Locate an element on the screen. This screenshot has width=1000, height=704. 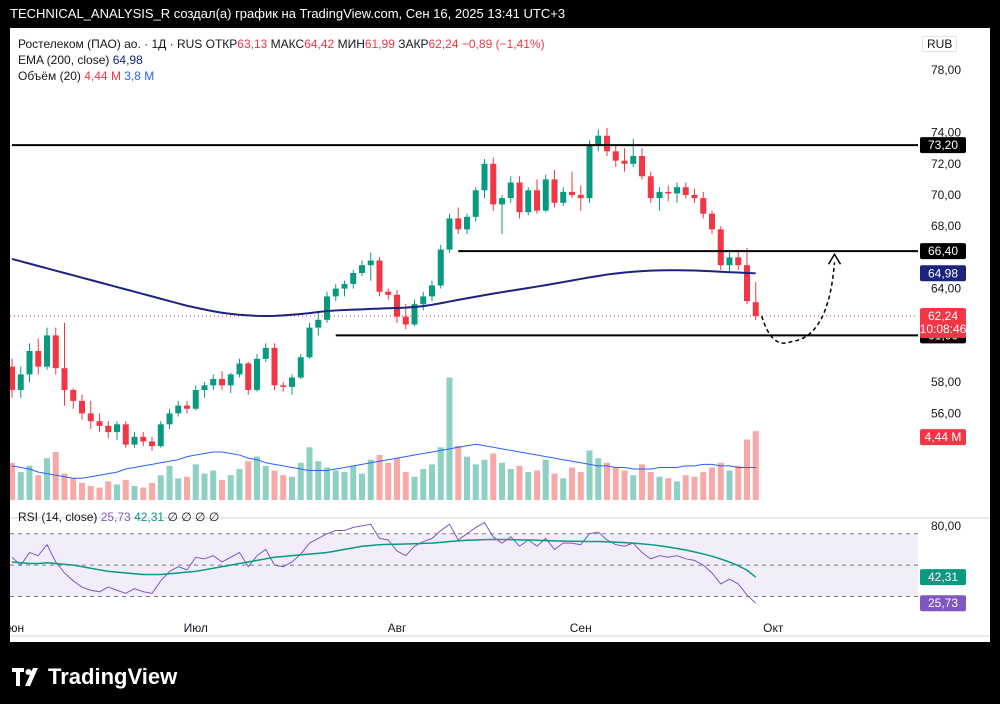
time-tick-label: Июл is located at coordinates (196, 628).